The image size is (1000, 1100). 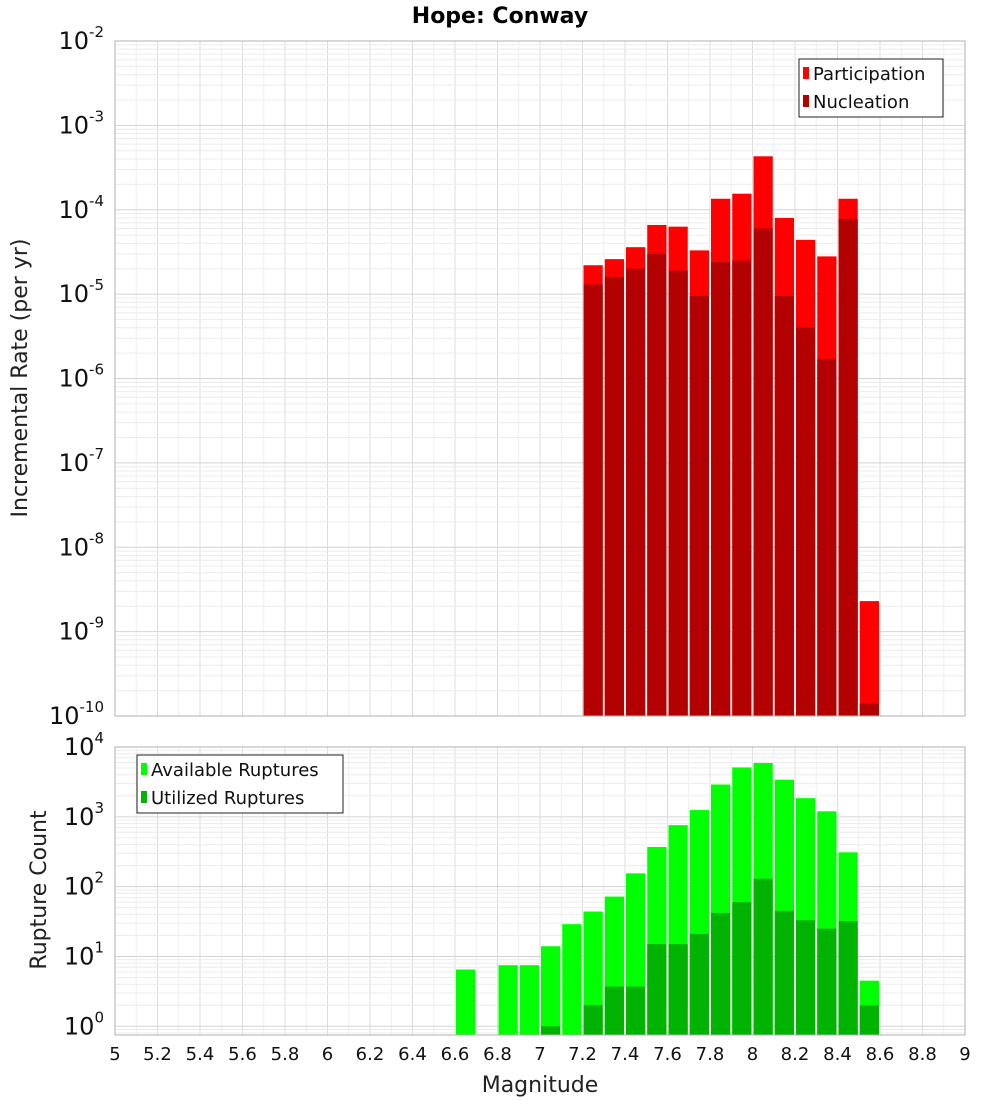 I want to click on top-y-tick-labels: 10⁻¹⁰ 10⁻⁹ 10⁻⁸ 10⁻⁷ 10⁻⁶ 10⁻⁵ 10⁻⁴ 10⁻³ 10⁻², so click(x=76, y=376).